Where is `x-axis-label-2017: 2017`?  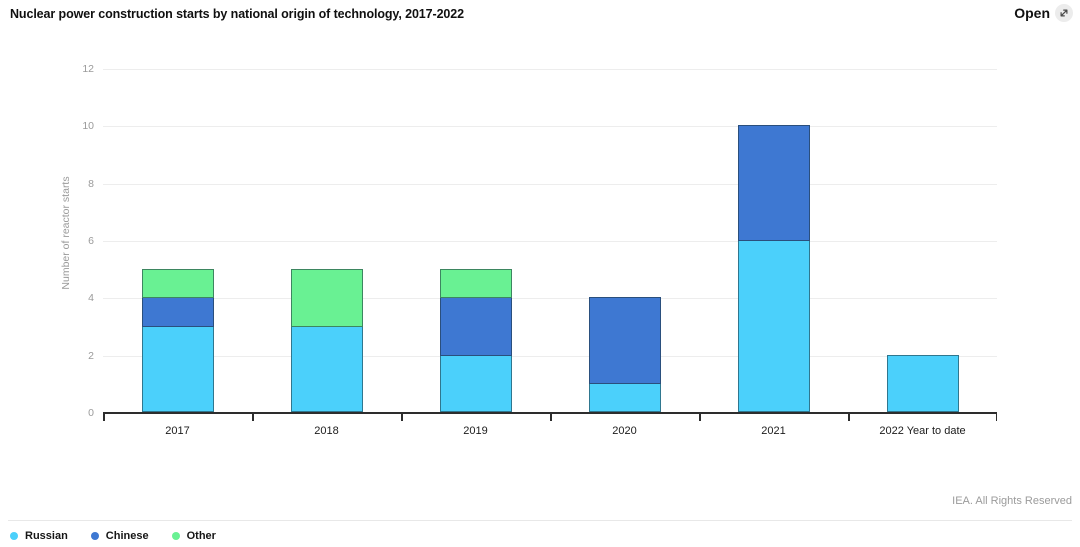
x-axis-label-2017: 2017 is located at coordinates (177, 431).